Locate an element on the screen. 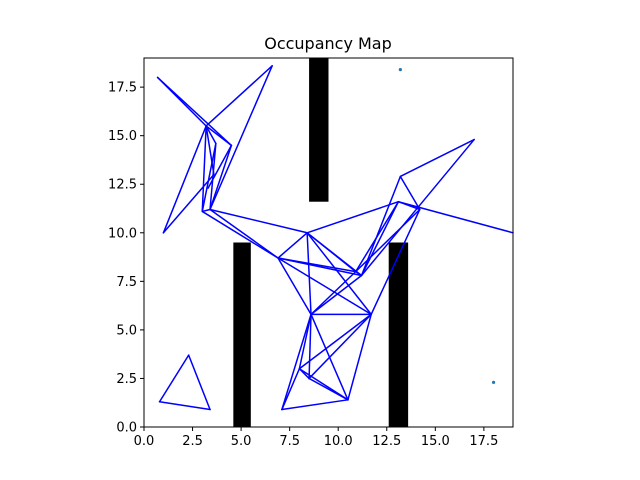 The image size is (640, 480). y-tick-label: 5.0 is located at coordinates (126, 330).